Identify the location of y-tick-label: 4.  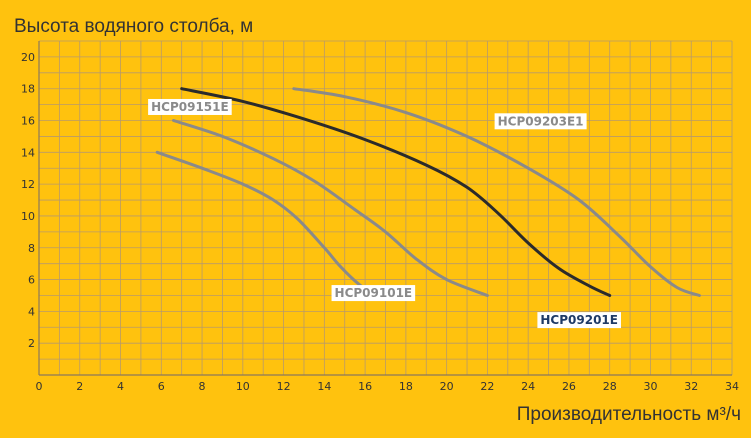
(31, 311).